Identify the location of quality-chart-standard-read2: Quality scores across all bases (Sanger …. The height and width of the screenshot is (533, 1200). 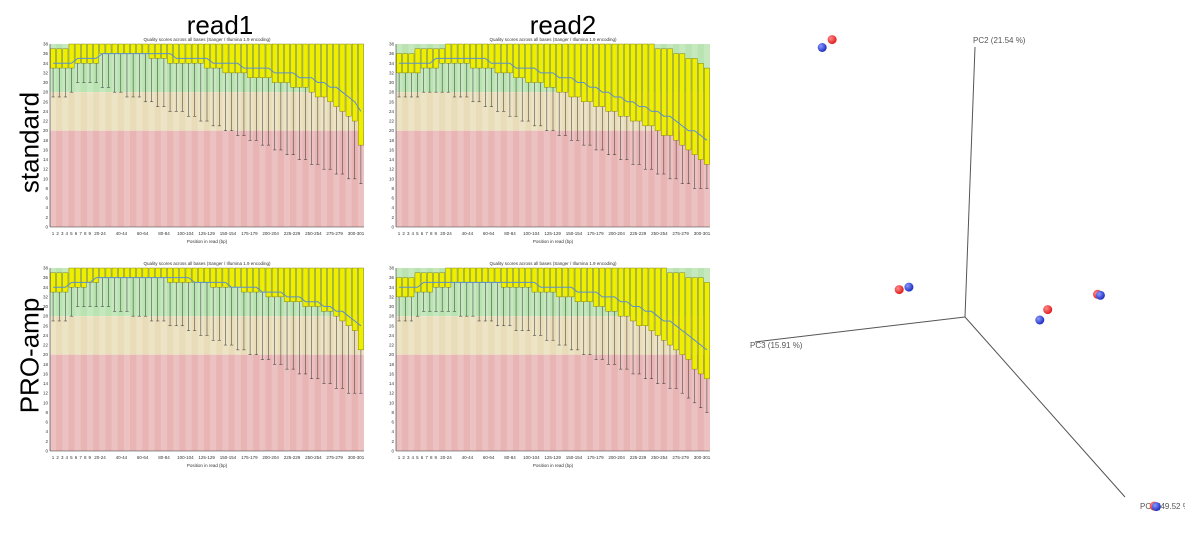
(550, 140).